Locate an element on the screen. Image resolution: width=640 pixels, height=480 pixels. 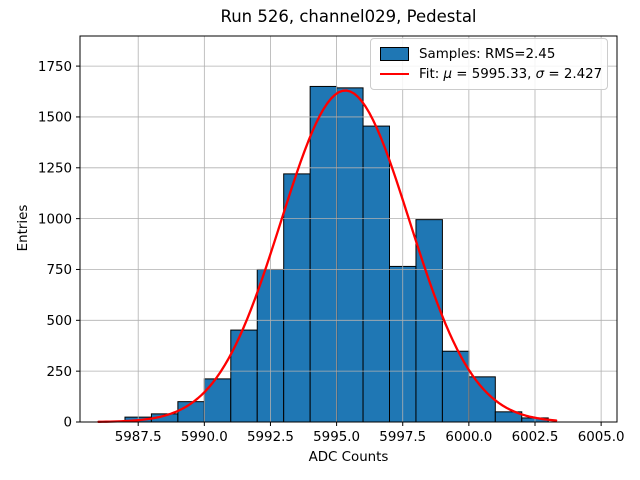
y-tick-label: 750 is located at coordinates (59, 270).